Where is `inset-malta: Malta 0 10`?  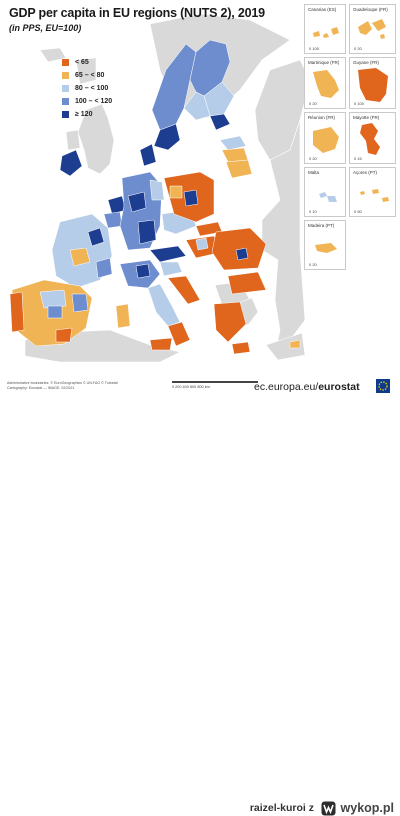
inset-malta: Malta 0 10 is located at coordinates (325, 192).